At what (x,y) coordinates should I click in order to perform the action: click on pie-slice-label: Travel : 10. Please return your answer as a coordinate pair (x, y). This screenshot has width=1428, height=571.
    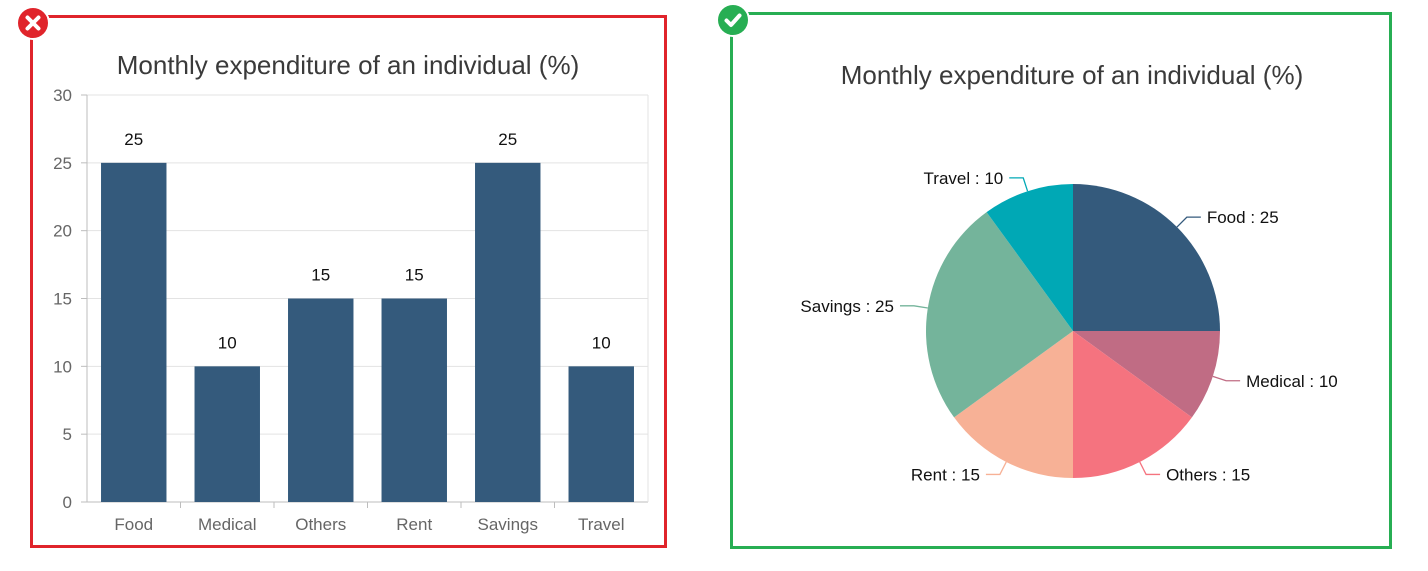
    Looking at the image, I should click on (964, 178).